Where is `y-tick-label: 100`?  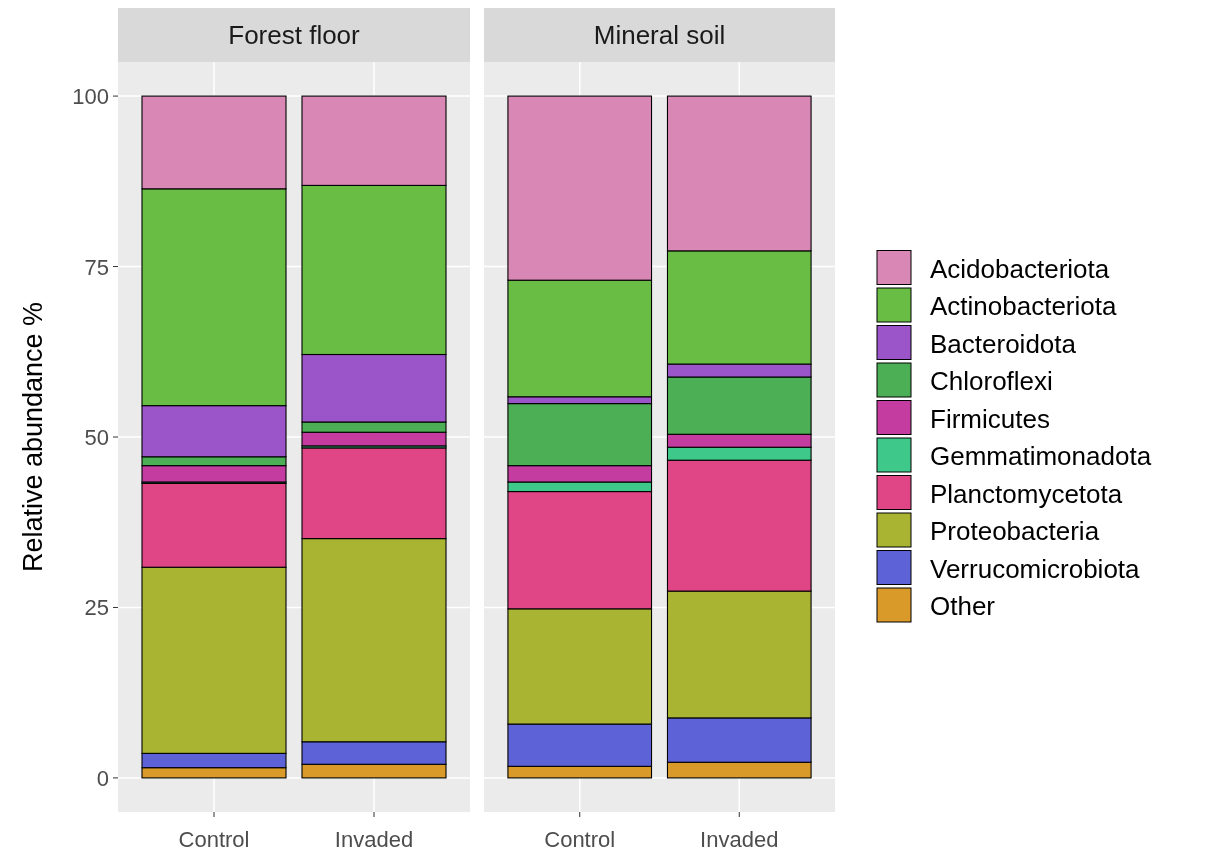
y-tick-label: 100 is located at coordinates (90, 97).